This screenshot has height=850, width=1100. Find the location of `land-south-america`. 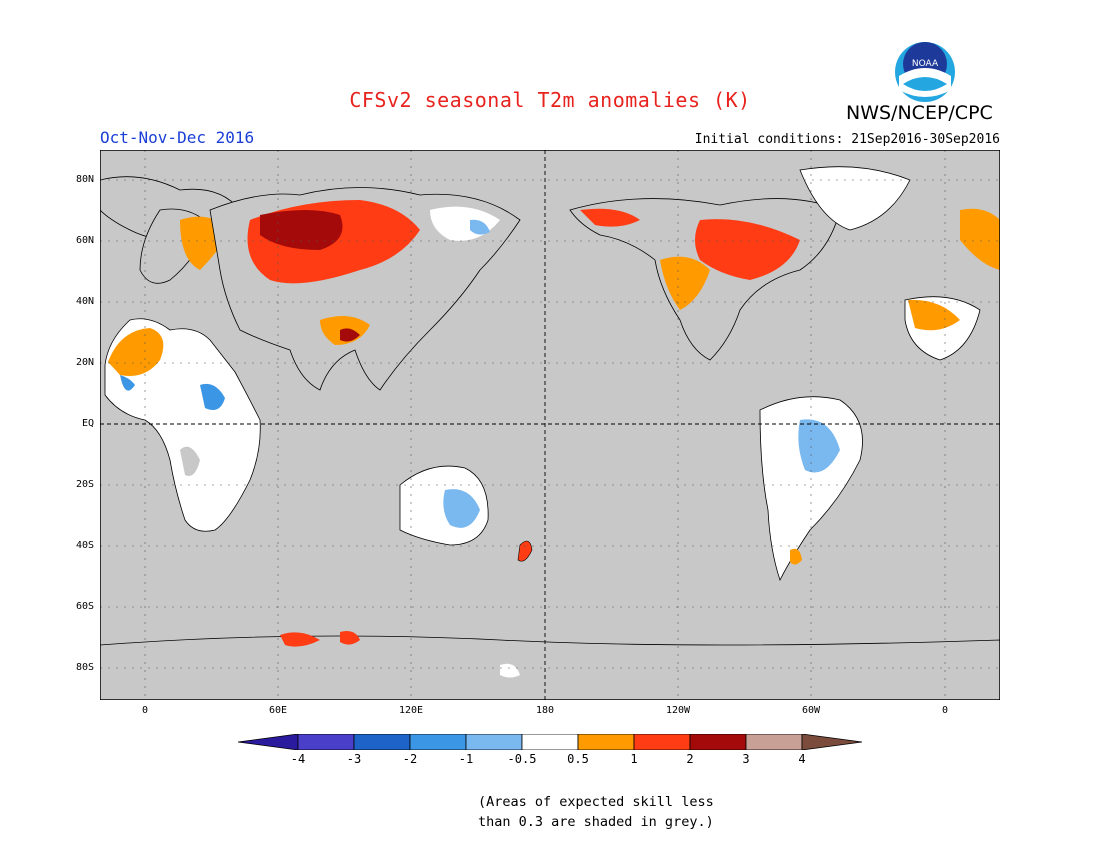

land-south-america is located at coordinates (811, 489).